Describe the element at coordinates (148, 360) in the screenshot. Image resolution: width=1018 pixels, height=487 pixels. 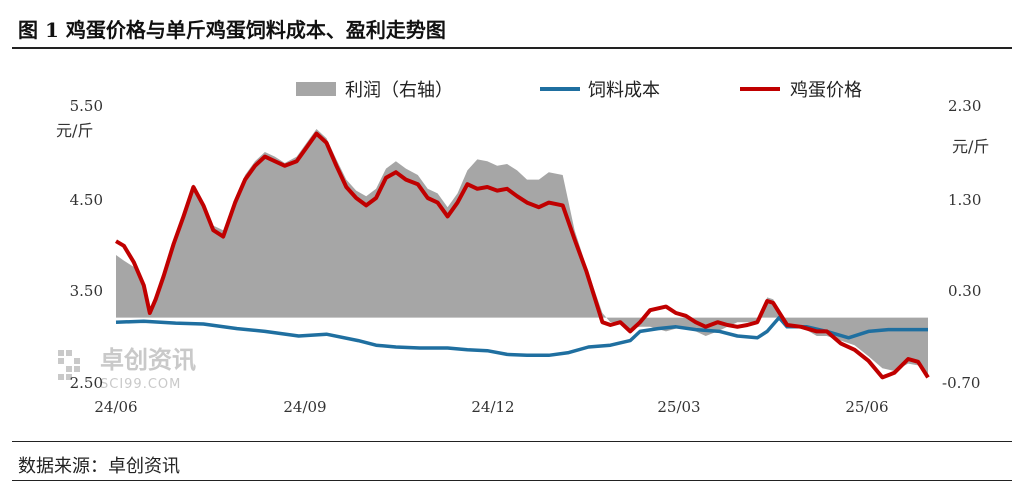
I see `watermark-name: 卓创资讯` at that location.